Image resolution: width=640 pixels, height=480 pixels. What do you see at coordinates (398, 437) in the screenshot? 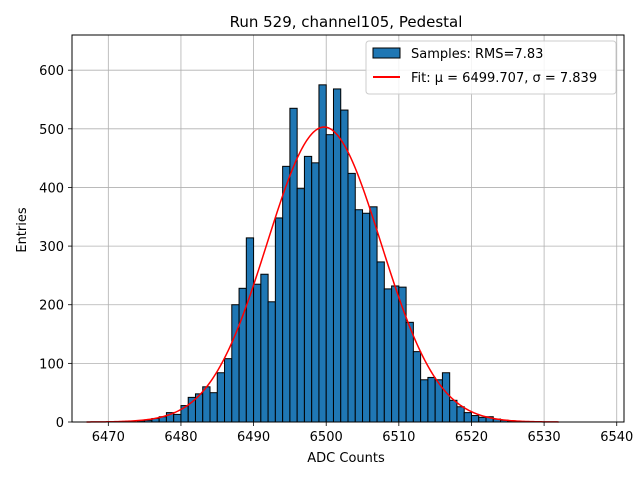
I see `x-tick-label: 6510` at bounding box center [398, 437].